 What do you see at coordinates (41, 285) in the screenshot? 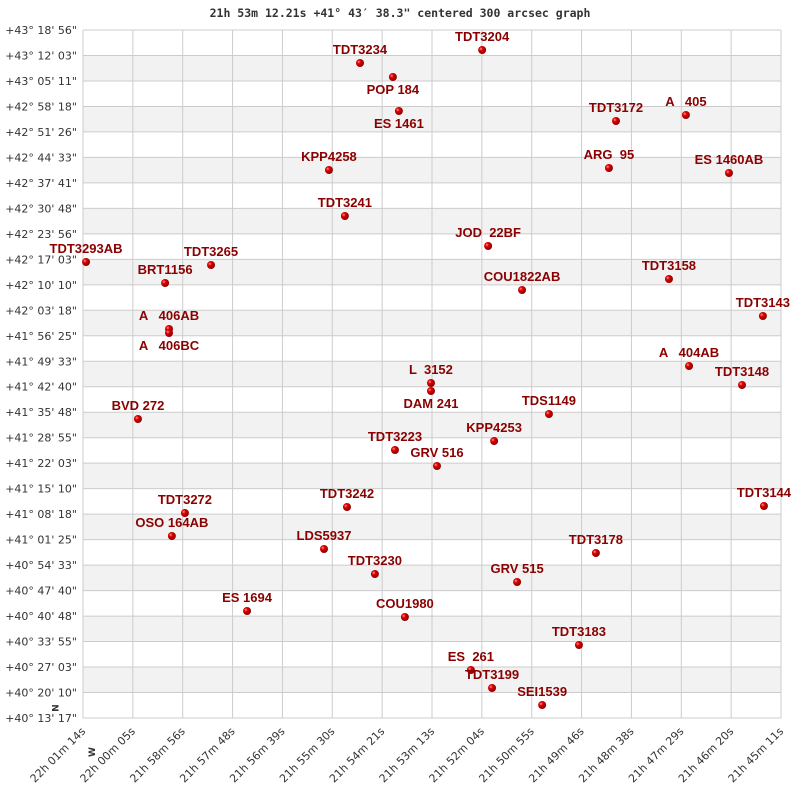
I see `y-tick-label: +42° 10' 10"` at bounding box center [41, 285].